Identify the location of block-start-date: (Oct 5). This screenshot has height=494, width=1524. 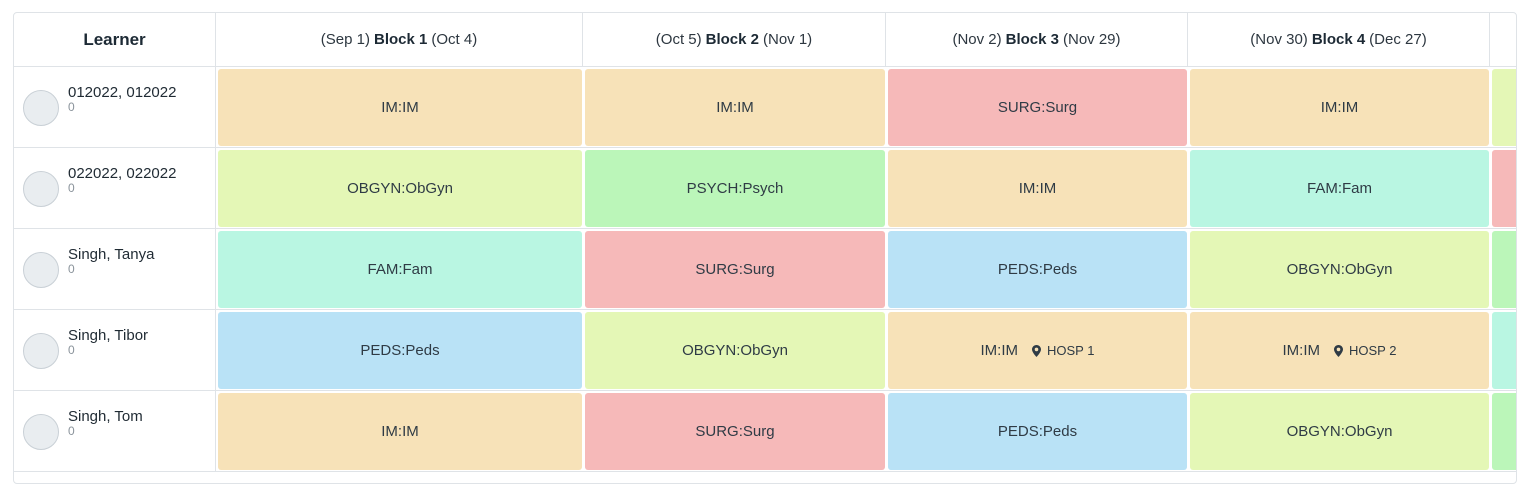
(678, 39).